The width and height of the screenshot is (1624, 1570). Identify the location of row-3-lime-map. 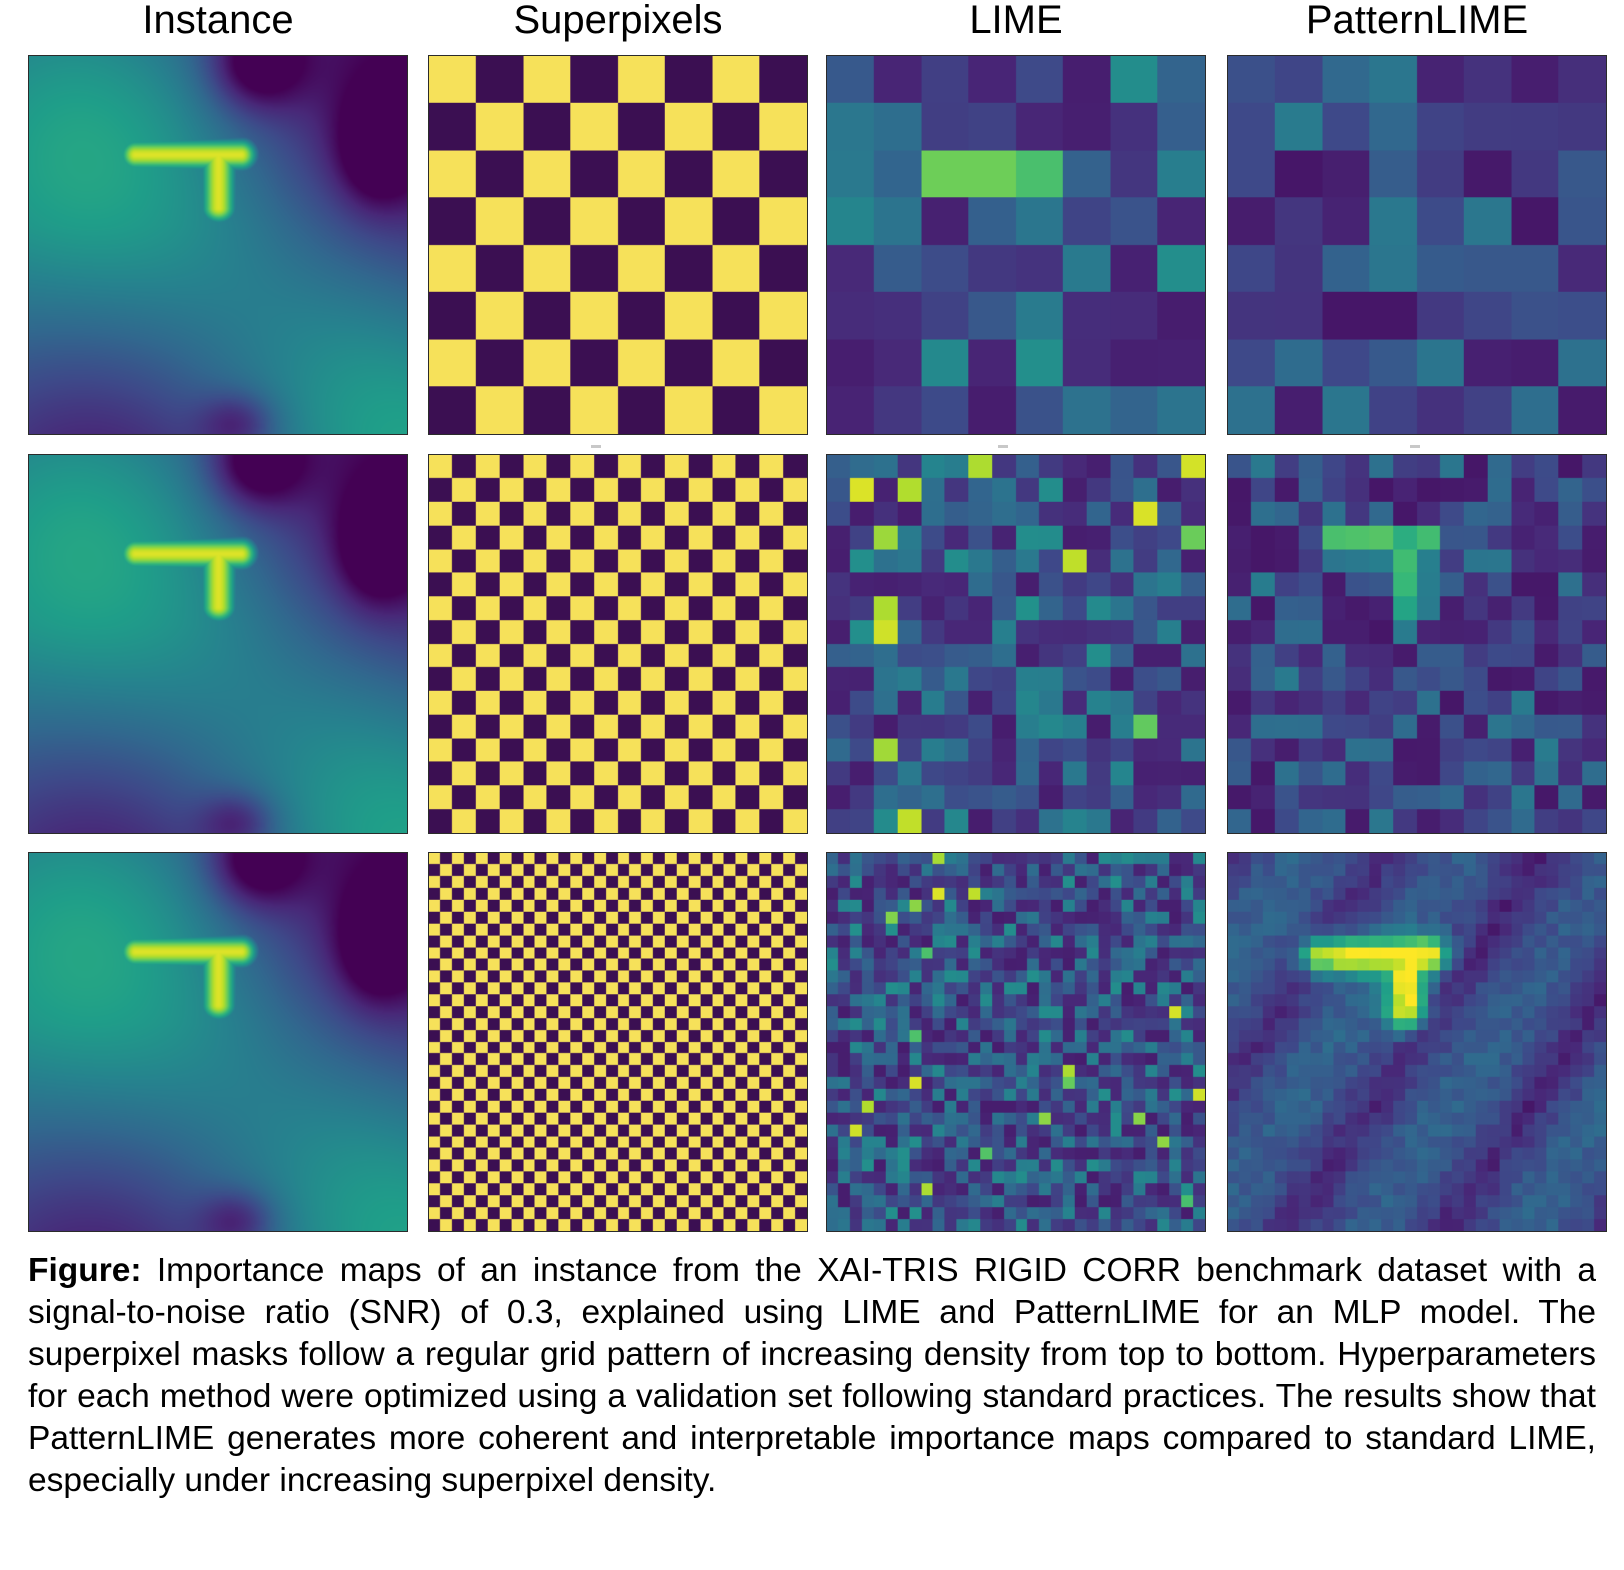
(1016, 1042).